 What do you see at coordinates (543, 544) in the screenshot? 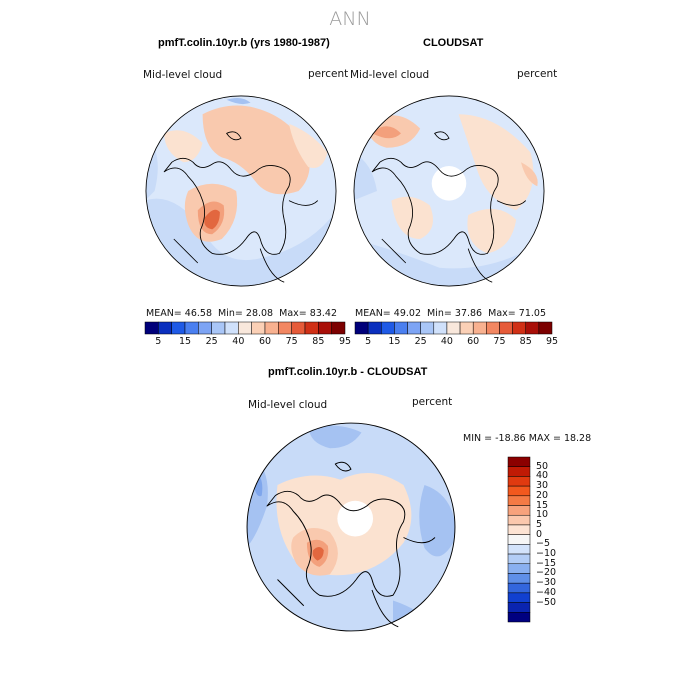
I see `panel3-colorbar-tick-label: −5` at bounding box center [543, 544].